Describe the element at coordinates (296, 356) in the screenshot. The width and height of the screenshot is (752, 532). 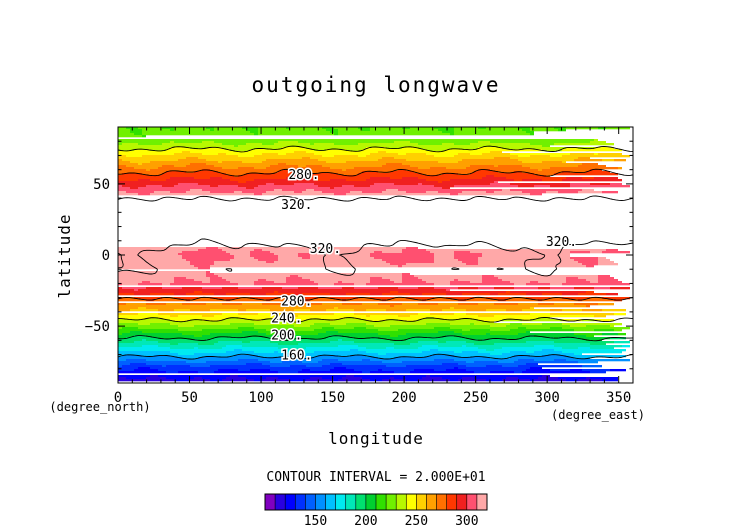
I see `contour-label: 160.` at that location.